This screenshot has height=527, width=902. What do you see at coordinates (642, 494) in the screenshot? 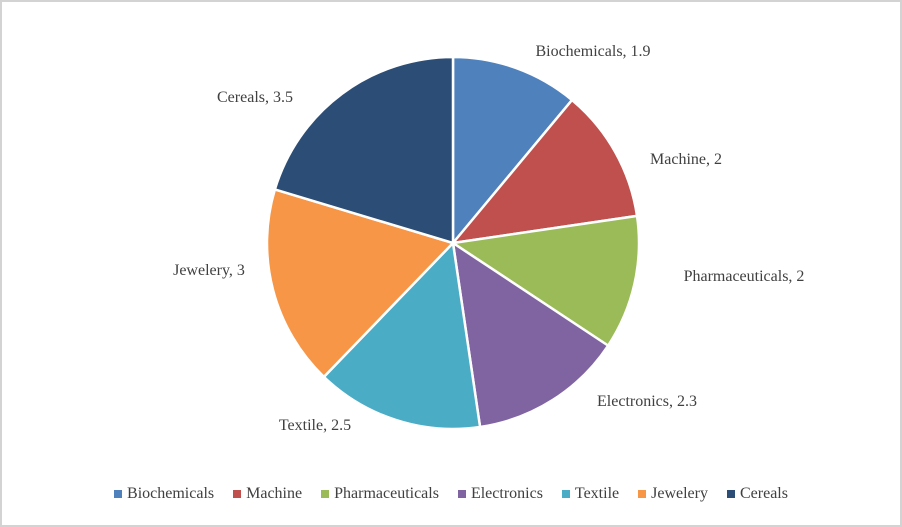
I see `legend-marker-jewelery-icon` at bounding box center [642, 494].